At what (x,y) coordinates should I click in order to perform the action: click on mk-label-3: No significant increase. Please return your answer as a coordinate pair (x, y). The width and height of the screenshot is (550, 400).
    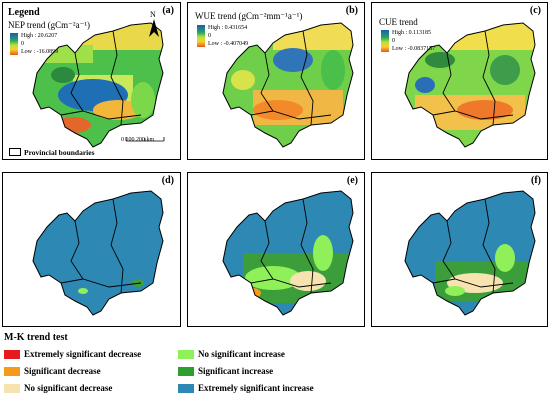
    Looking at the image, I should click on (241, 354).